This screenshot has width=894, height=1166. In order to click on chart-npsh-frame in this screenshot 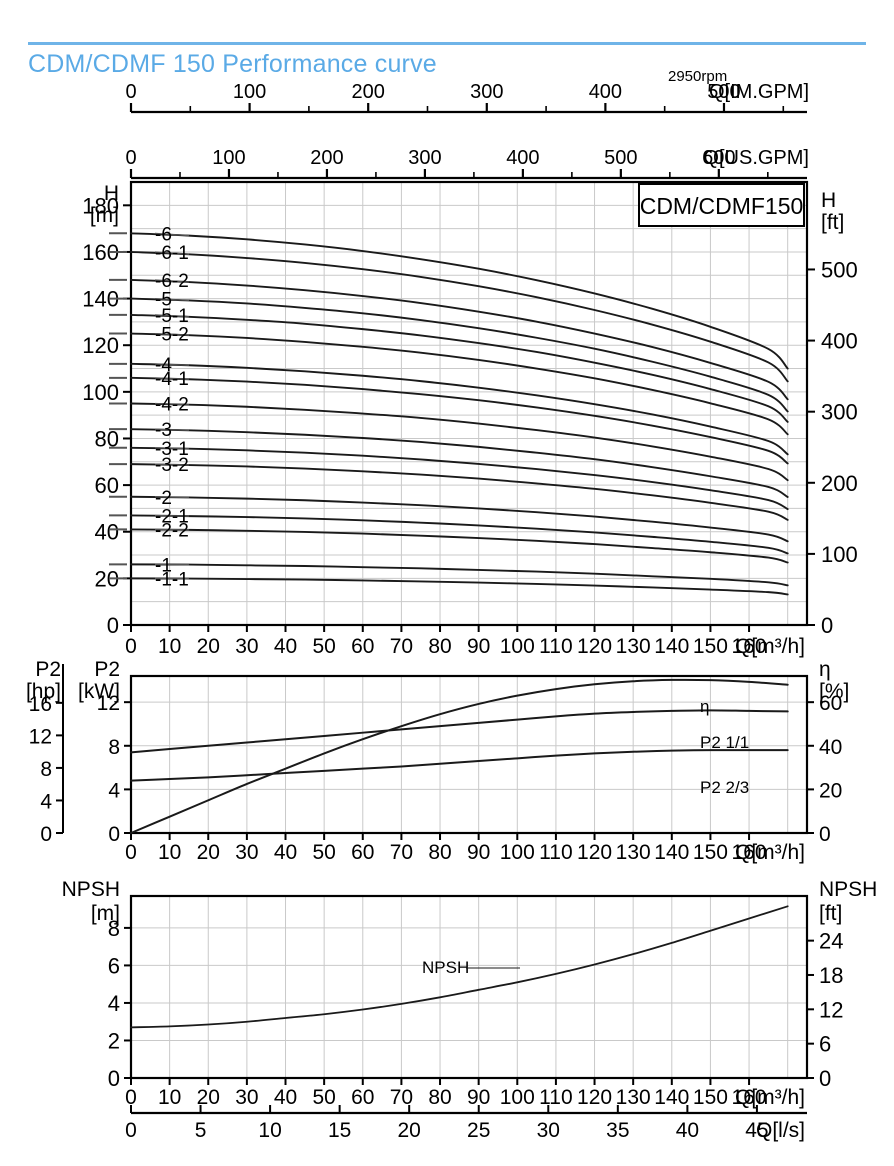, I will do `click(469, 987)`.